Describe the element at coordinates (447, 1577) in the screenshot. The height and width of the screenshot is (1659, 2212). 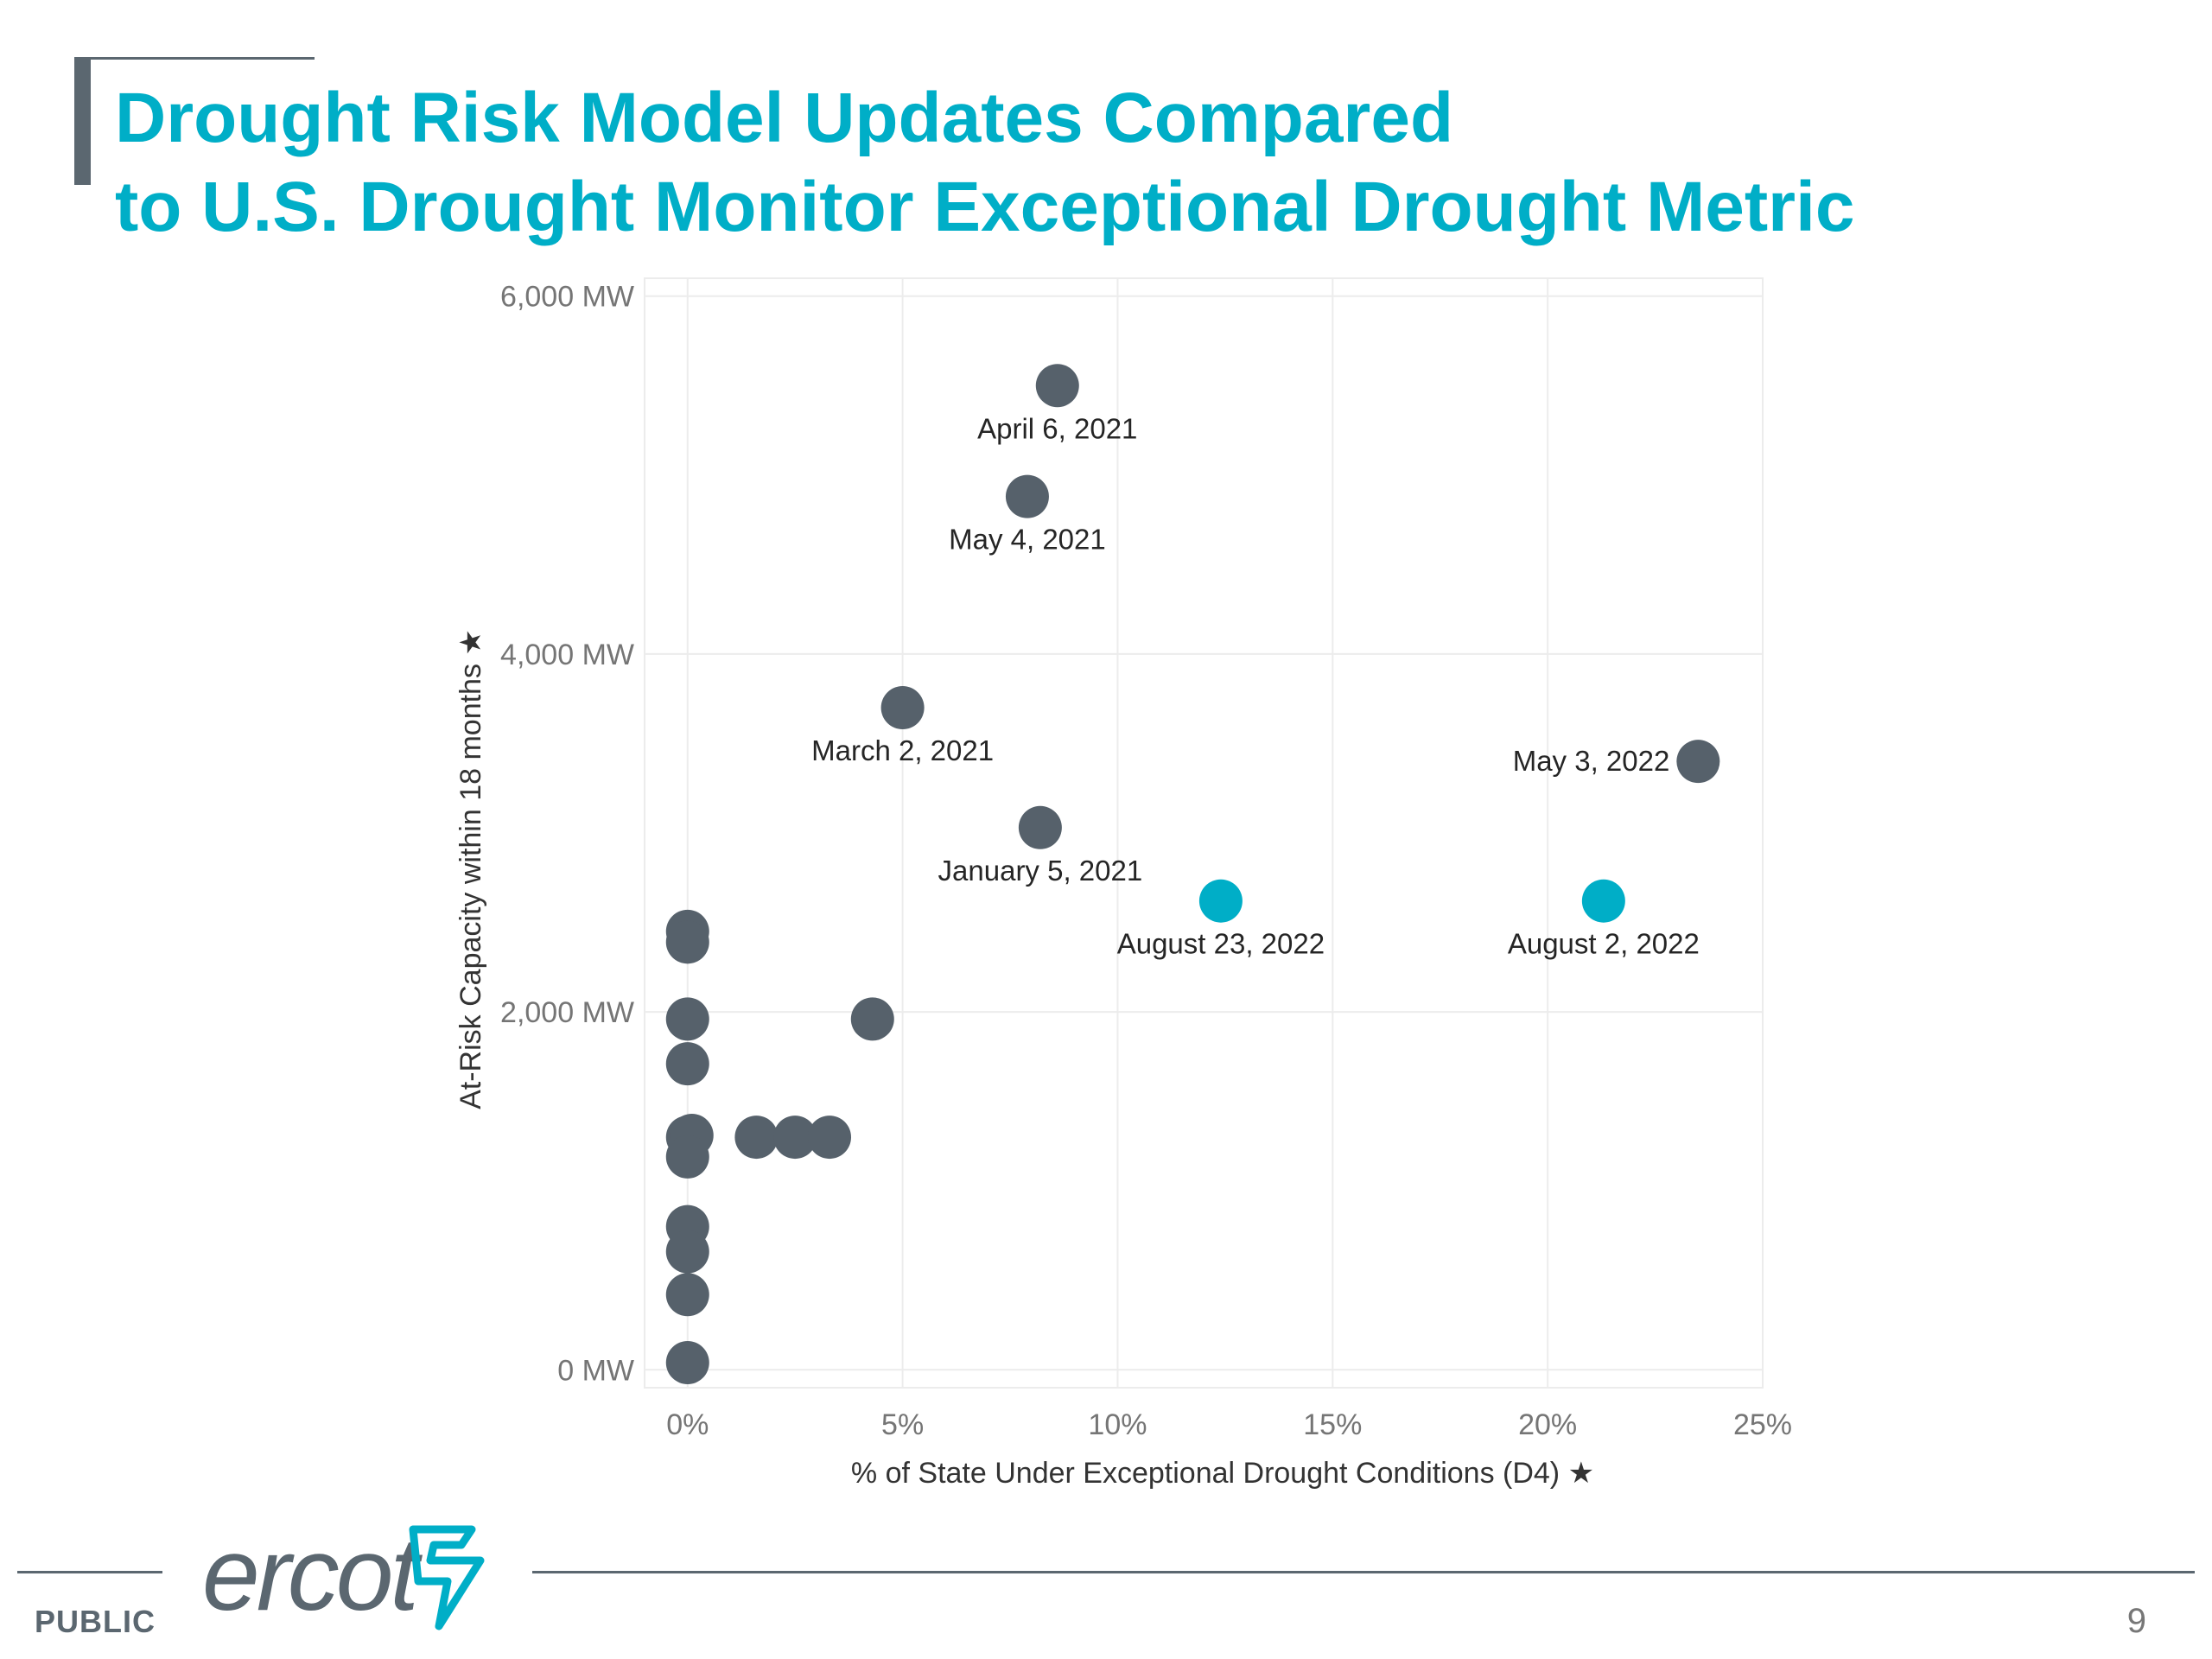
I see `lightning-bolt-icon` at that location.